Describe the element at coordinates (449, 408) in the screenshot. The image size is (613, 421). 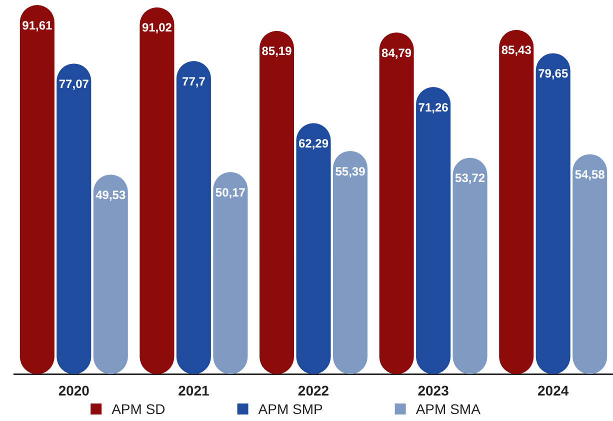
I see `legend-label: APM SMA` at that location.